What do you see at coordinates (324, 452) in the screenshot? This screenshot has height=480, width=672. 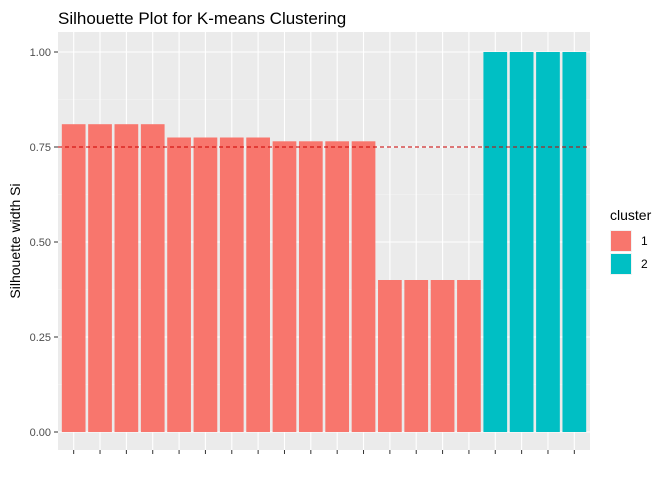 I see `x-axis-ticks` at bounding box center [324, 452].